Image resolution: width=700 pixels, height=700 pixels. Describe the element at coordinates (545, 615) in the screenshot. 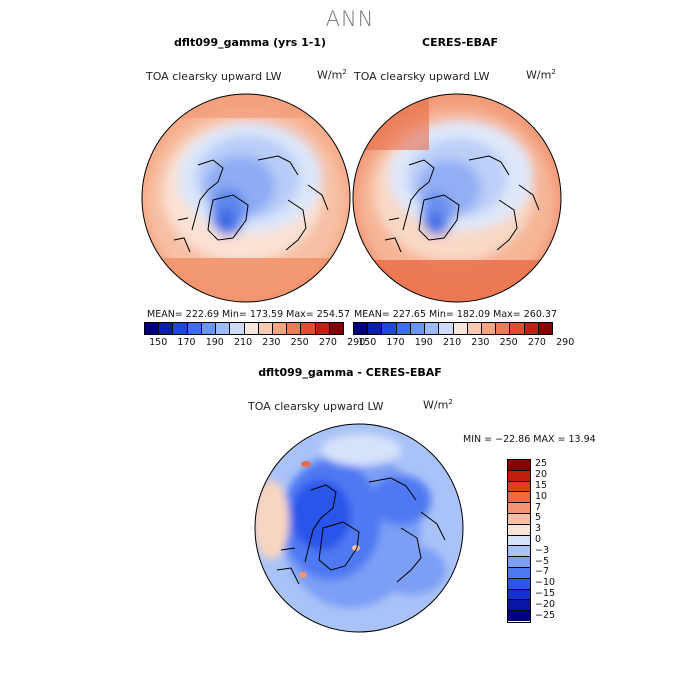

I see `colorbar-tick-label: −25` at that location.